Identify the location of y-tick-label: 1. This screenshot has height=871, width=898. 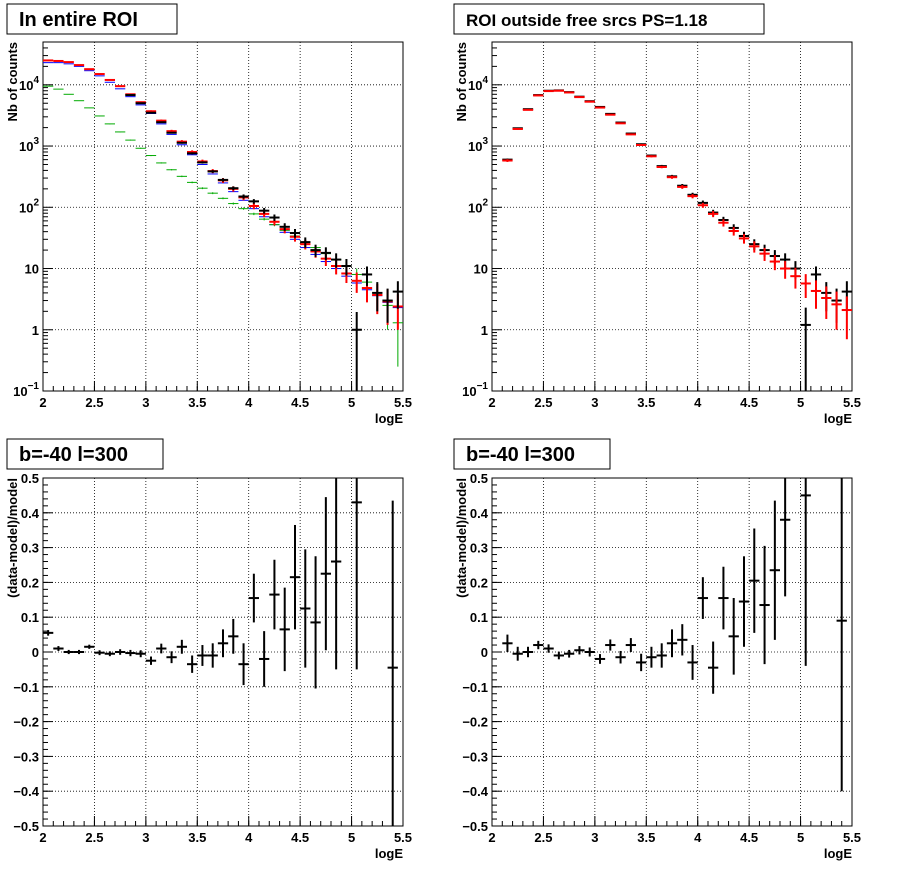
(484, 330).